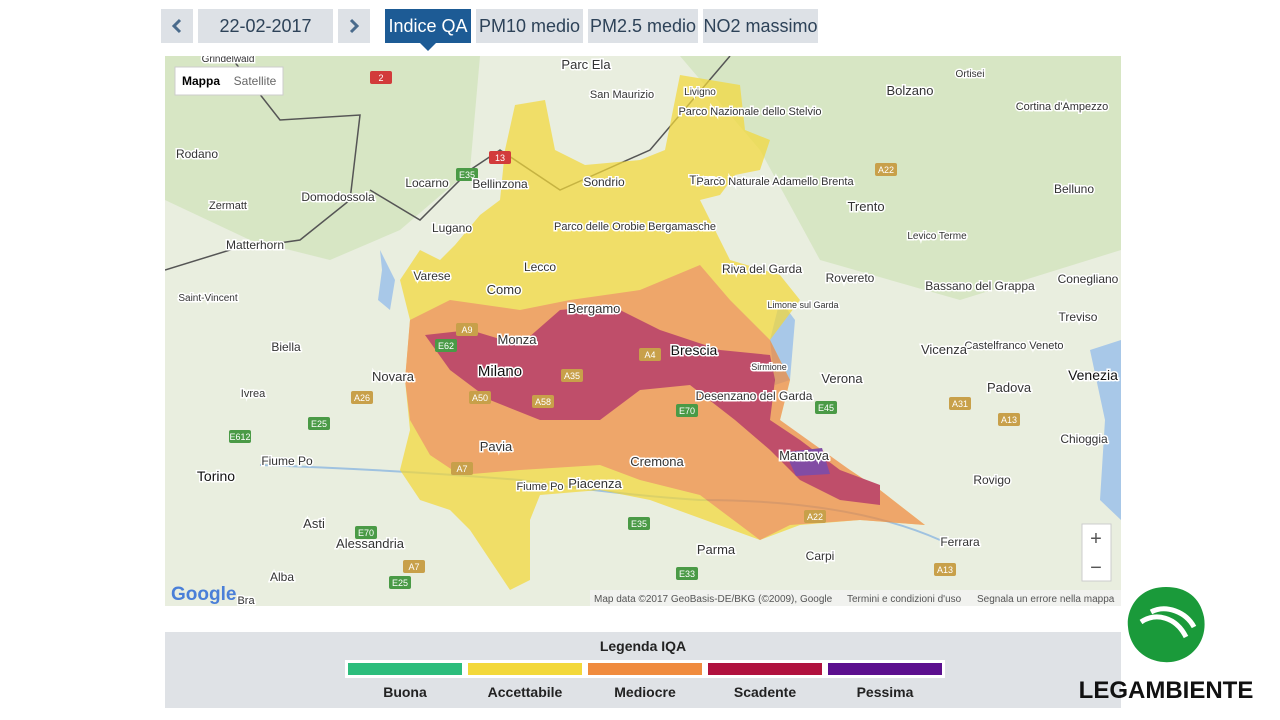  Describe the element at coordinates (769, 367) in the screenshot. I see `place-label: Sirmione` at that location.